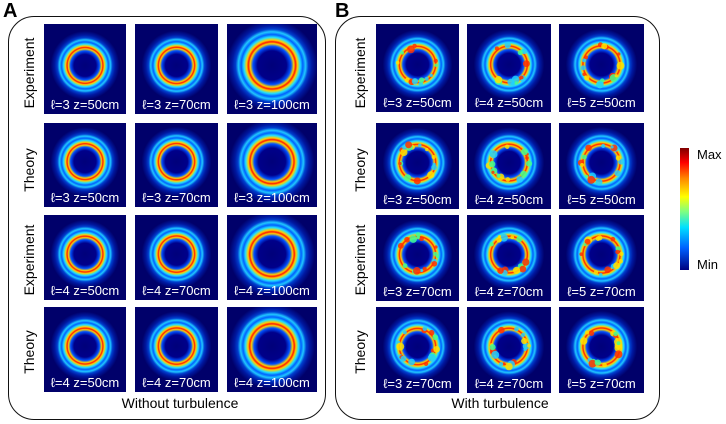  What do you see at coordinates (180, 403) in the screenshot?
I see `panel-a-caption: Without turbulence` at bounding box center [180, 403].